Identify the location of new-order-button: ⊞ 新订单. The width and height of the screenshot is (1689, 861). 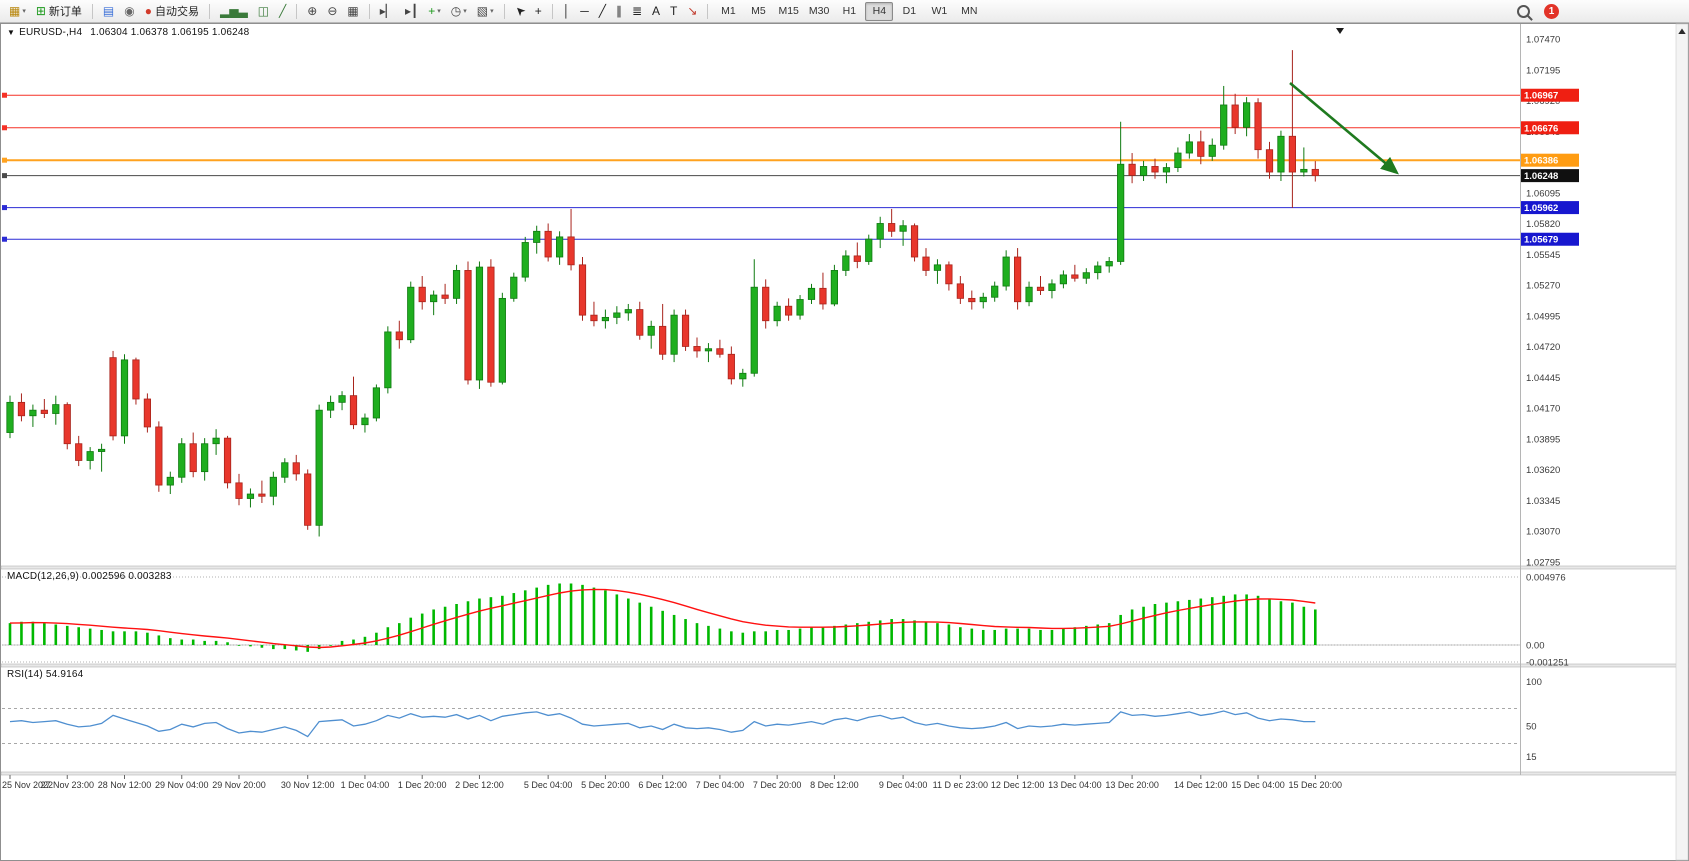
(59, 11).